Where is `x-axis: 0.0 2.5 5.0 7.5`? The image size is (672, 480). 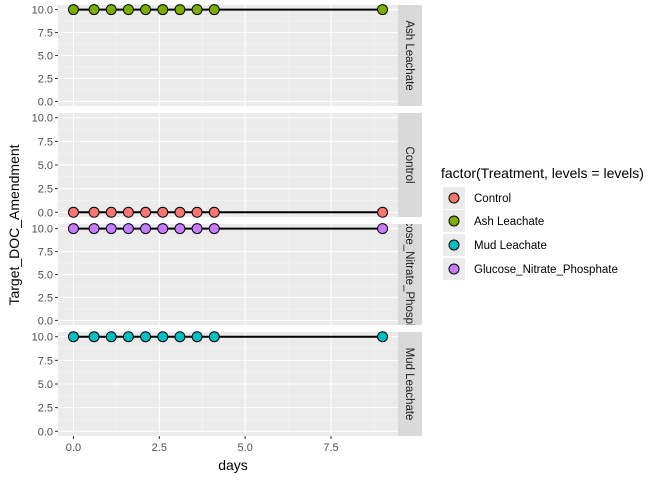
x-axis: 0.0 2.5 5.0 7.5 is located at coordinates (202, 445).